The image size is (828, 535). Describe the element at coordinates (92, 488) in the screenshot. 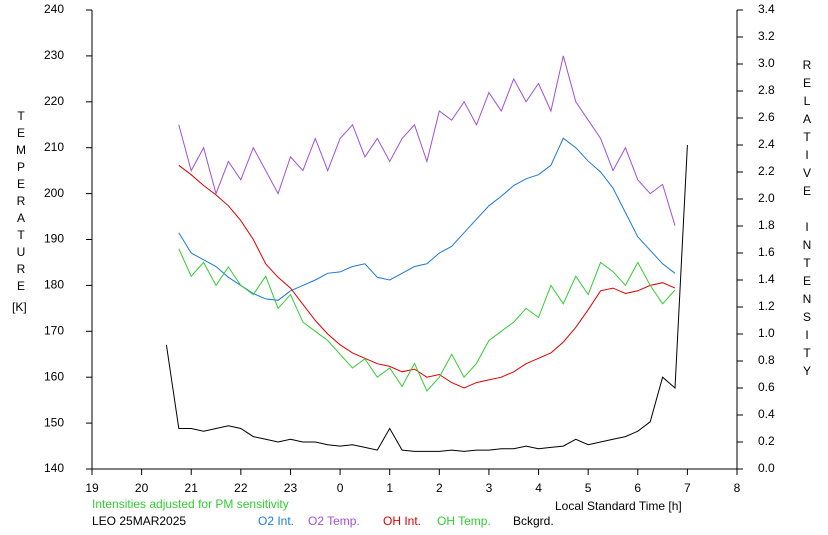

I see `x-tick-label: 19` at that location.